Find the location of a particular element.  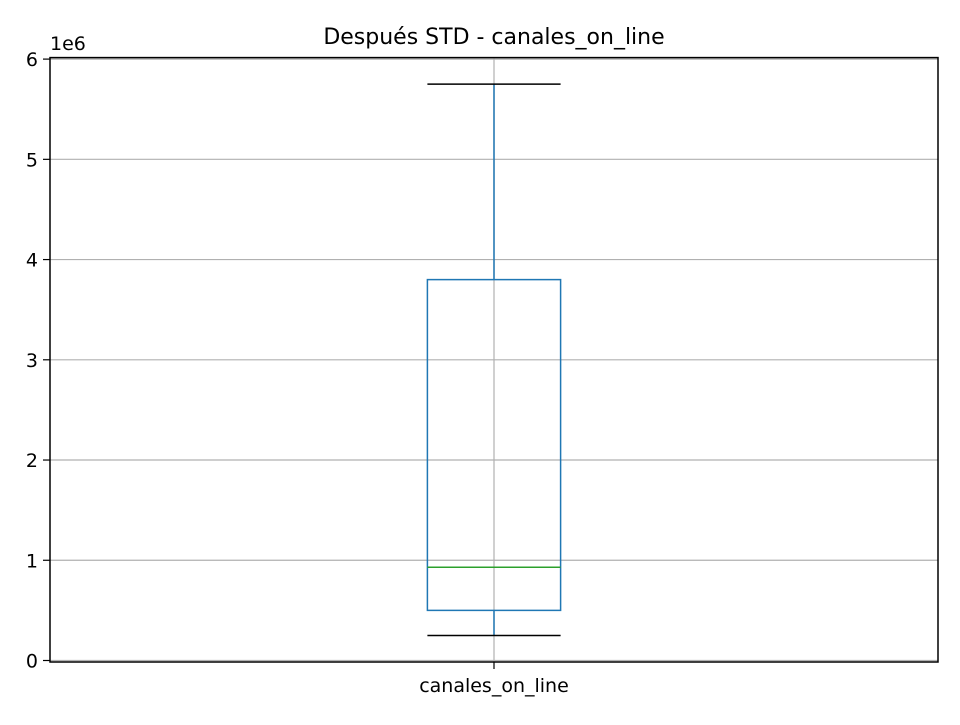

x-tick-label: canales_on_line is located at coordinates (494, 686).